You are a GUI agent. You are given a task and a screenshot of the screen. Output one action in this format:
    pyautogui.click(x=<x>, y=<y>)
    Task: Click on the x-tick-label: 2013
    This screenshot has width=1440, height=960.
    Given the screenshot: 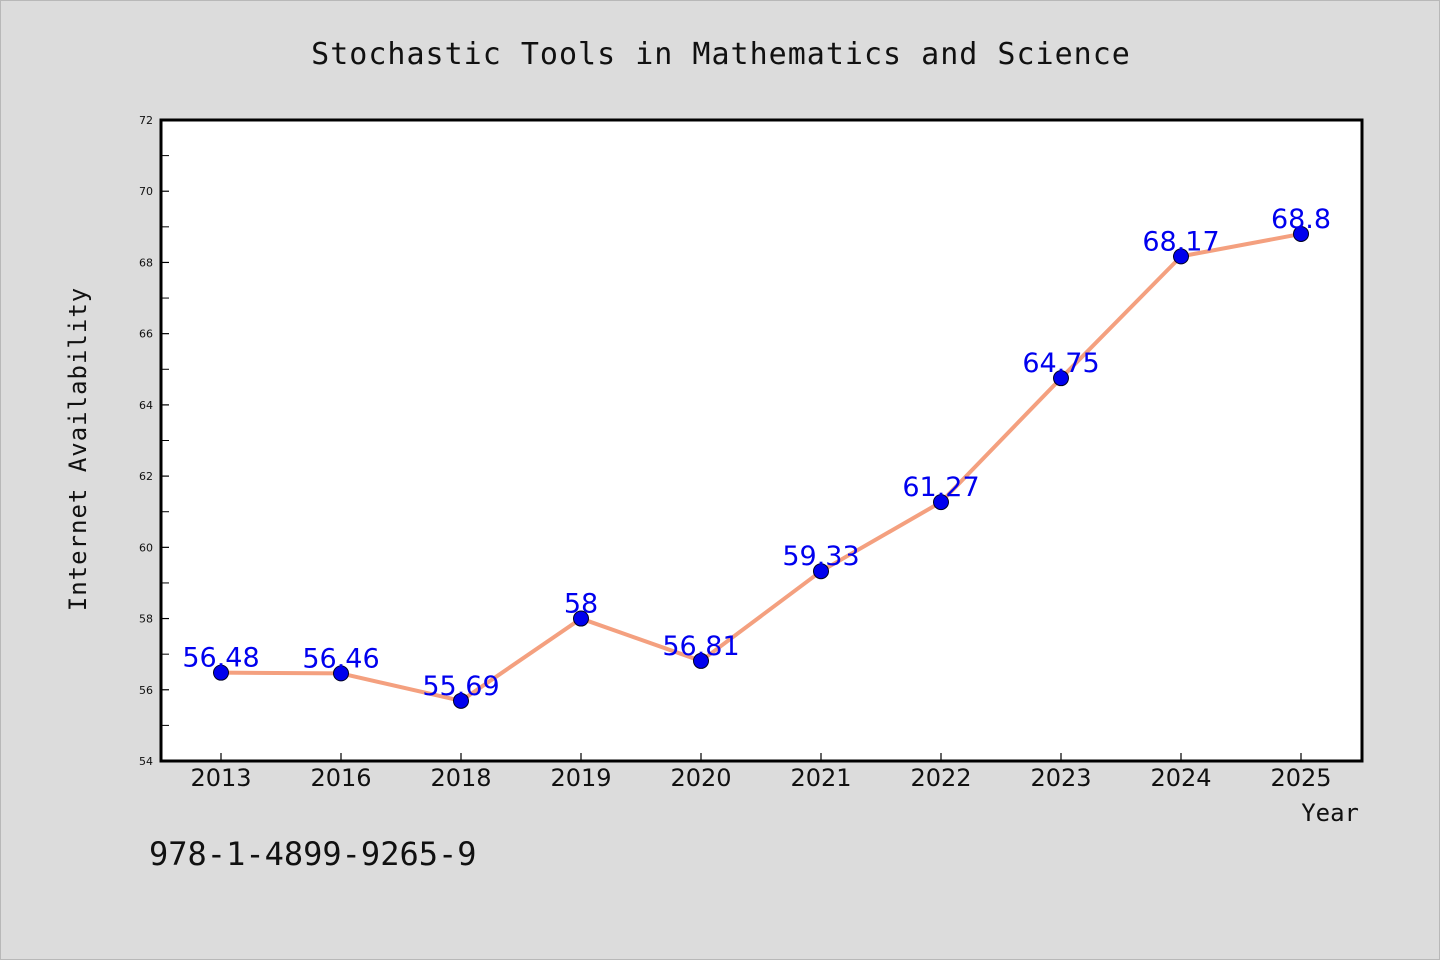 What is the action you would take?
    pyautogui.click(x=220, y=778)
    